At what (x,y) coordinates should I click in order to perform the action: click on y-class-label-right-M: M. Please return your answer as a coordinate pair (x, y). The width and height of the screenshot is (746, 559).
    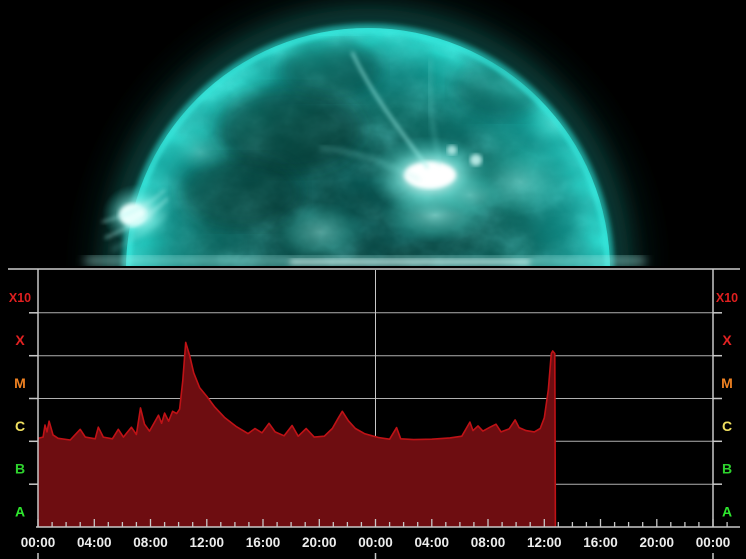
    Looking at the image, I should click on (727, 383).